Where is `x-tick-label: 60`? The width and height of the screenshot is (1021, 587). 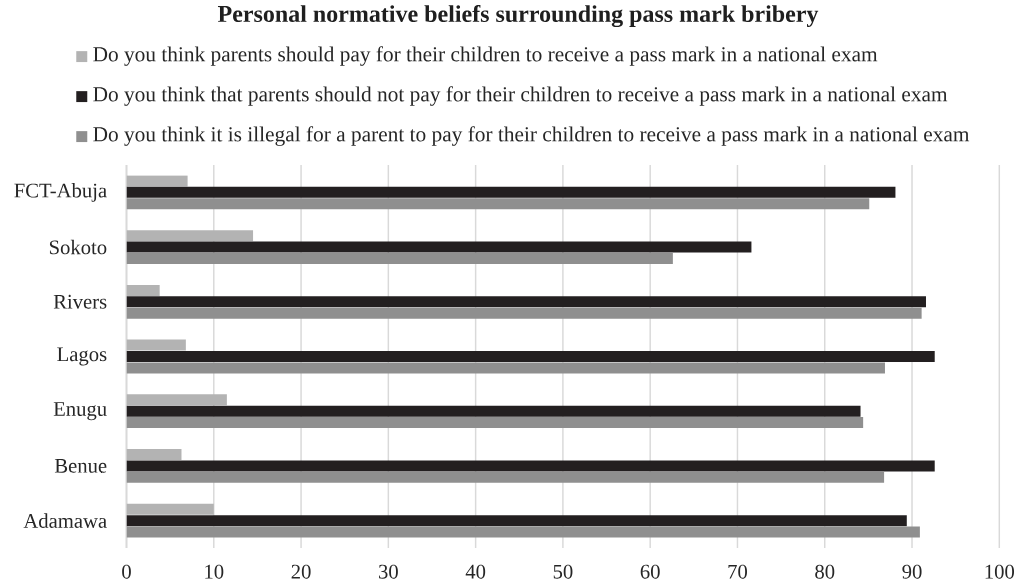
x-tick-label: 60 is located at coordinates (650, 571).